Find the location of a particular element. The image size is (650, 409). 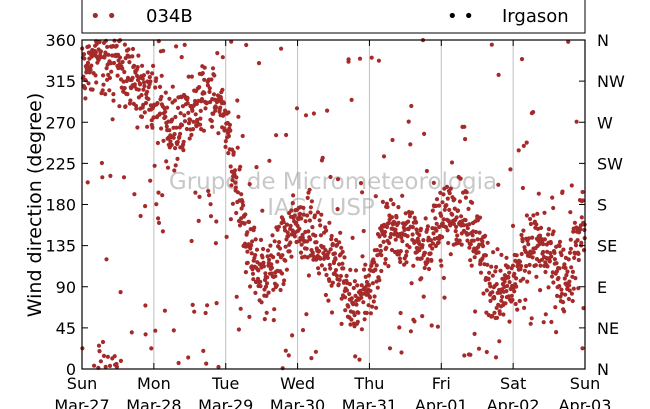

x-tick-date: Mar-28 is located at coordinates (153, 402).